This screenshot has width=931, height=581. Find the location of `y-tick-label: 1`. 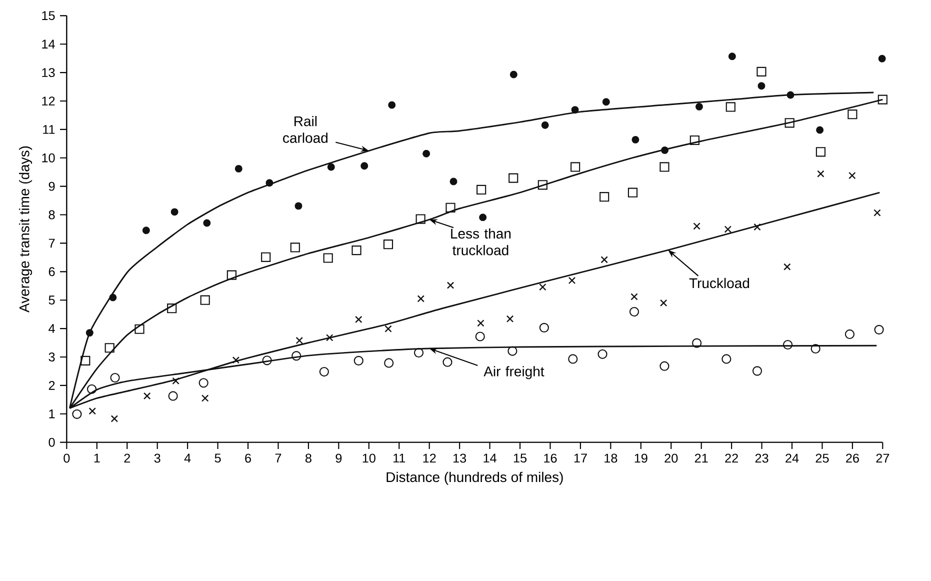

y-tick-label: 1 is located at coordinates (52, 414).